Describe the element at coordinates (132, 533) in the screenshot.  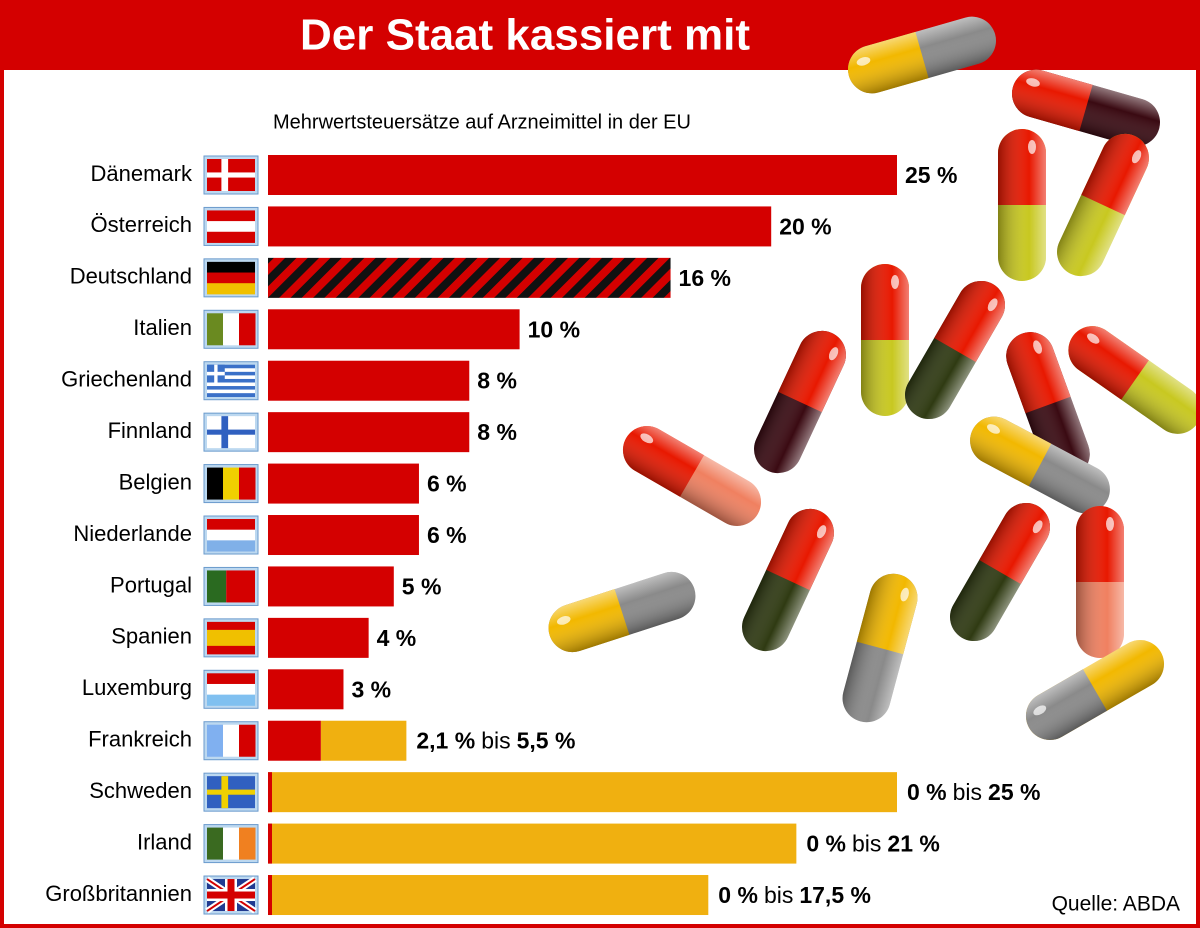
I see `category-label: Niederlande` at that location.